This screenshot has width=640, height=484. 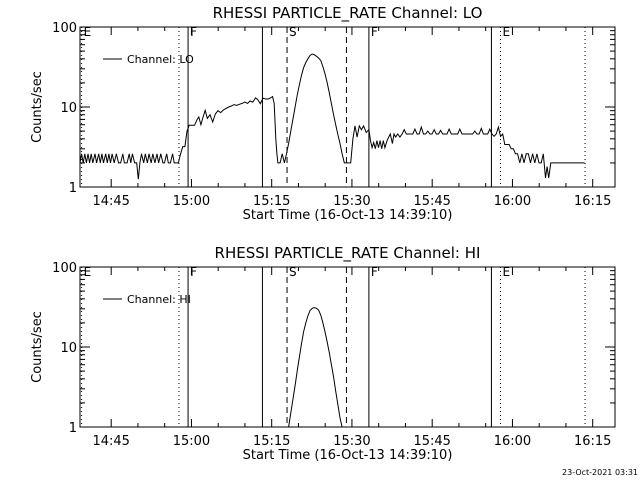 I want to click on timestamp-stamp: 23-Oct-2021 03:31, so click(x=600, y=472).